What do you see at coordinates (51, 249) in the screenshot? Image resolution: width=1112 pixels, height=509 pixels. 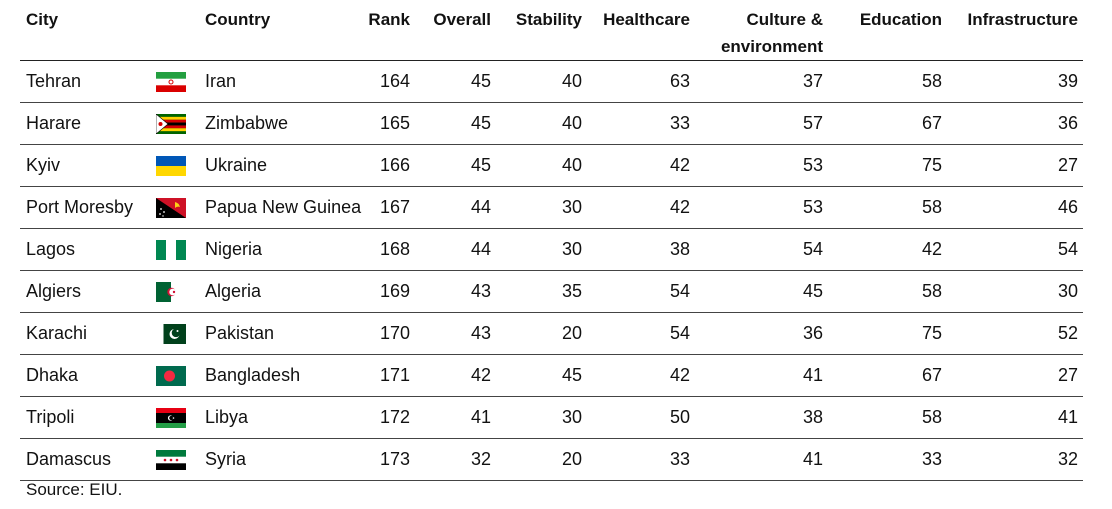 I see `city-cell: Lagos` at bounding box center [51, 249].